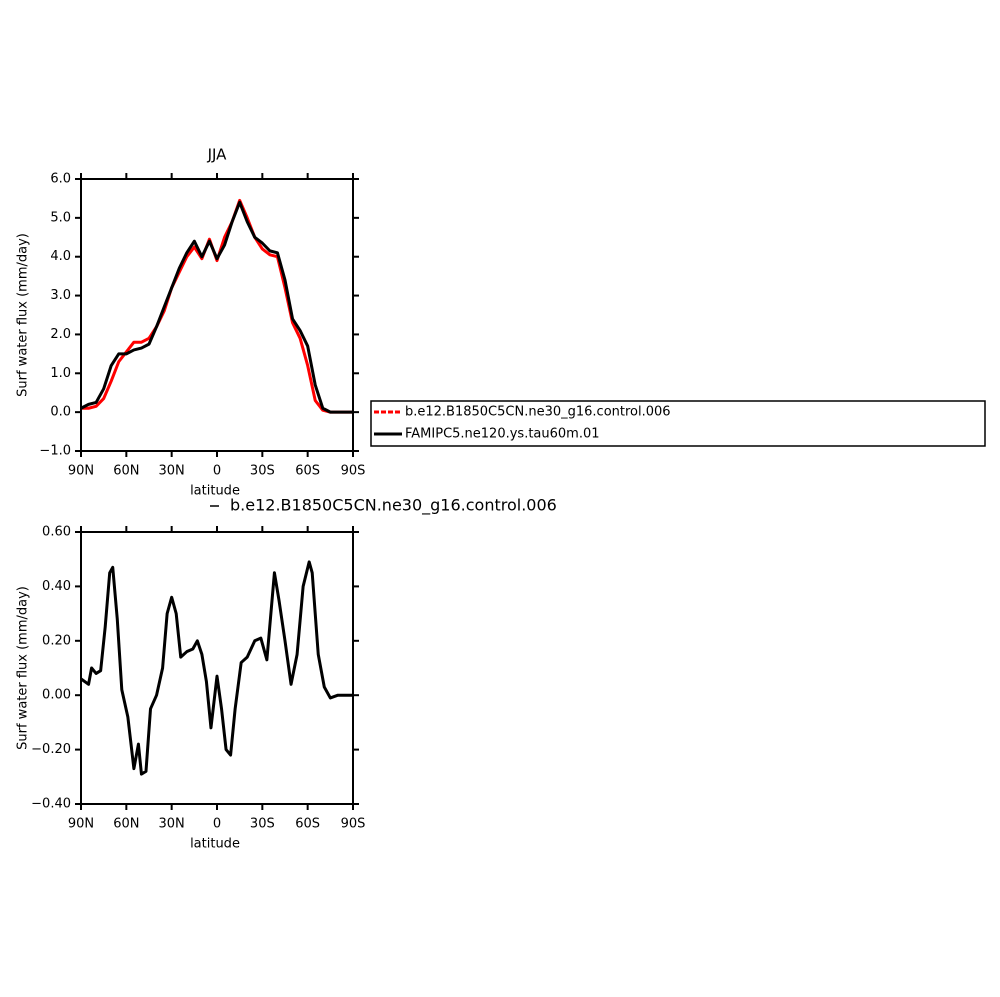 The image size is (1000, 997). I want to click on y-tick-label: 1.0, so click(60, 373).